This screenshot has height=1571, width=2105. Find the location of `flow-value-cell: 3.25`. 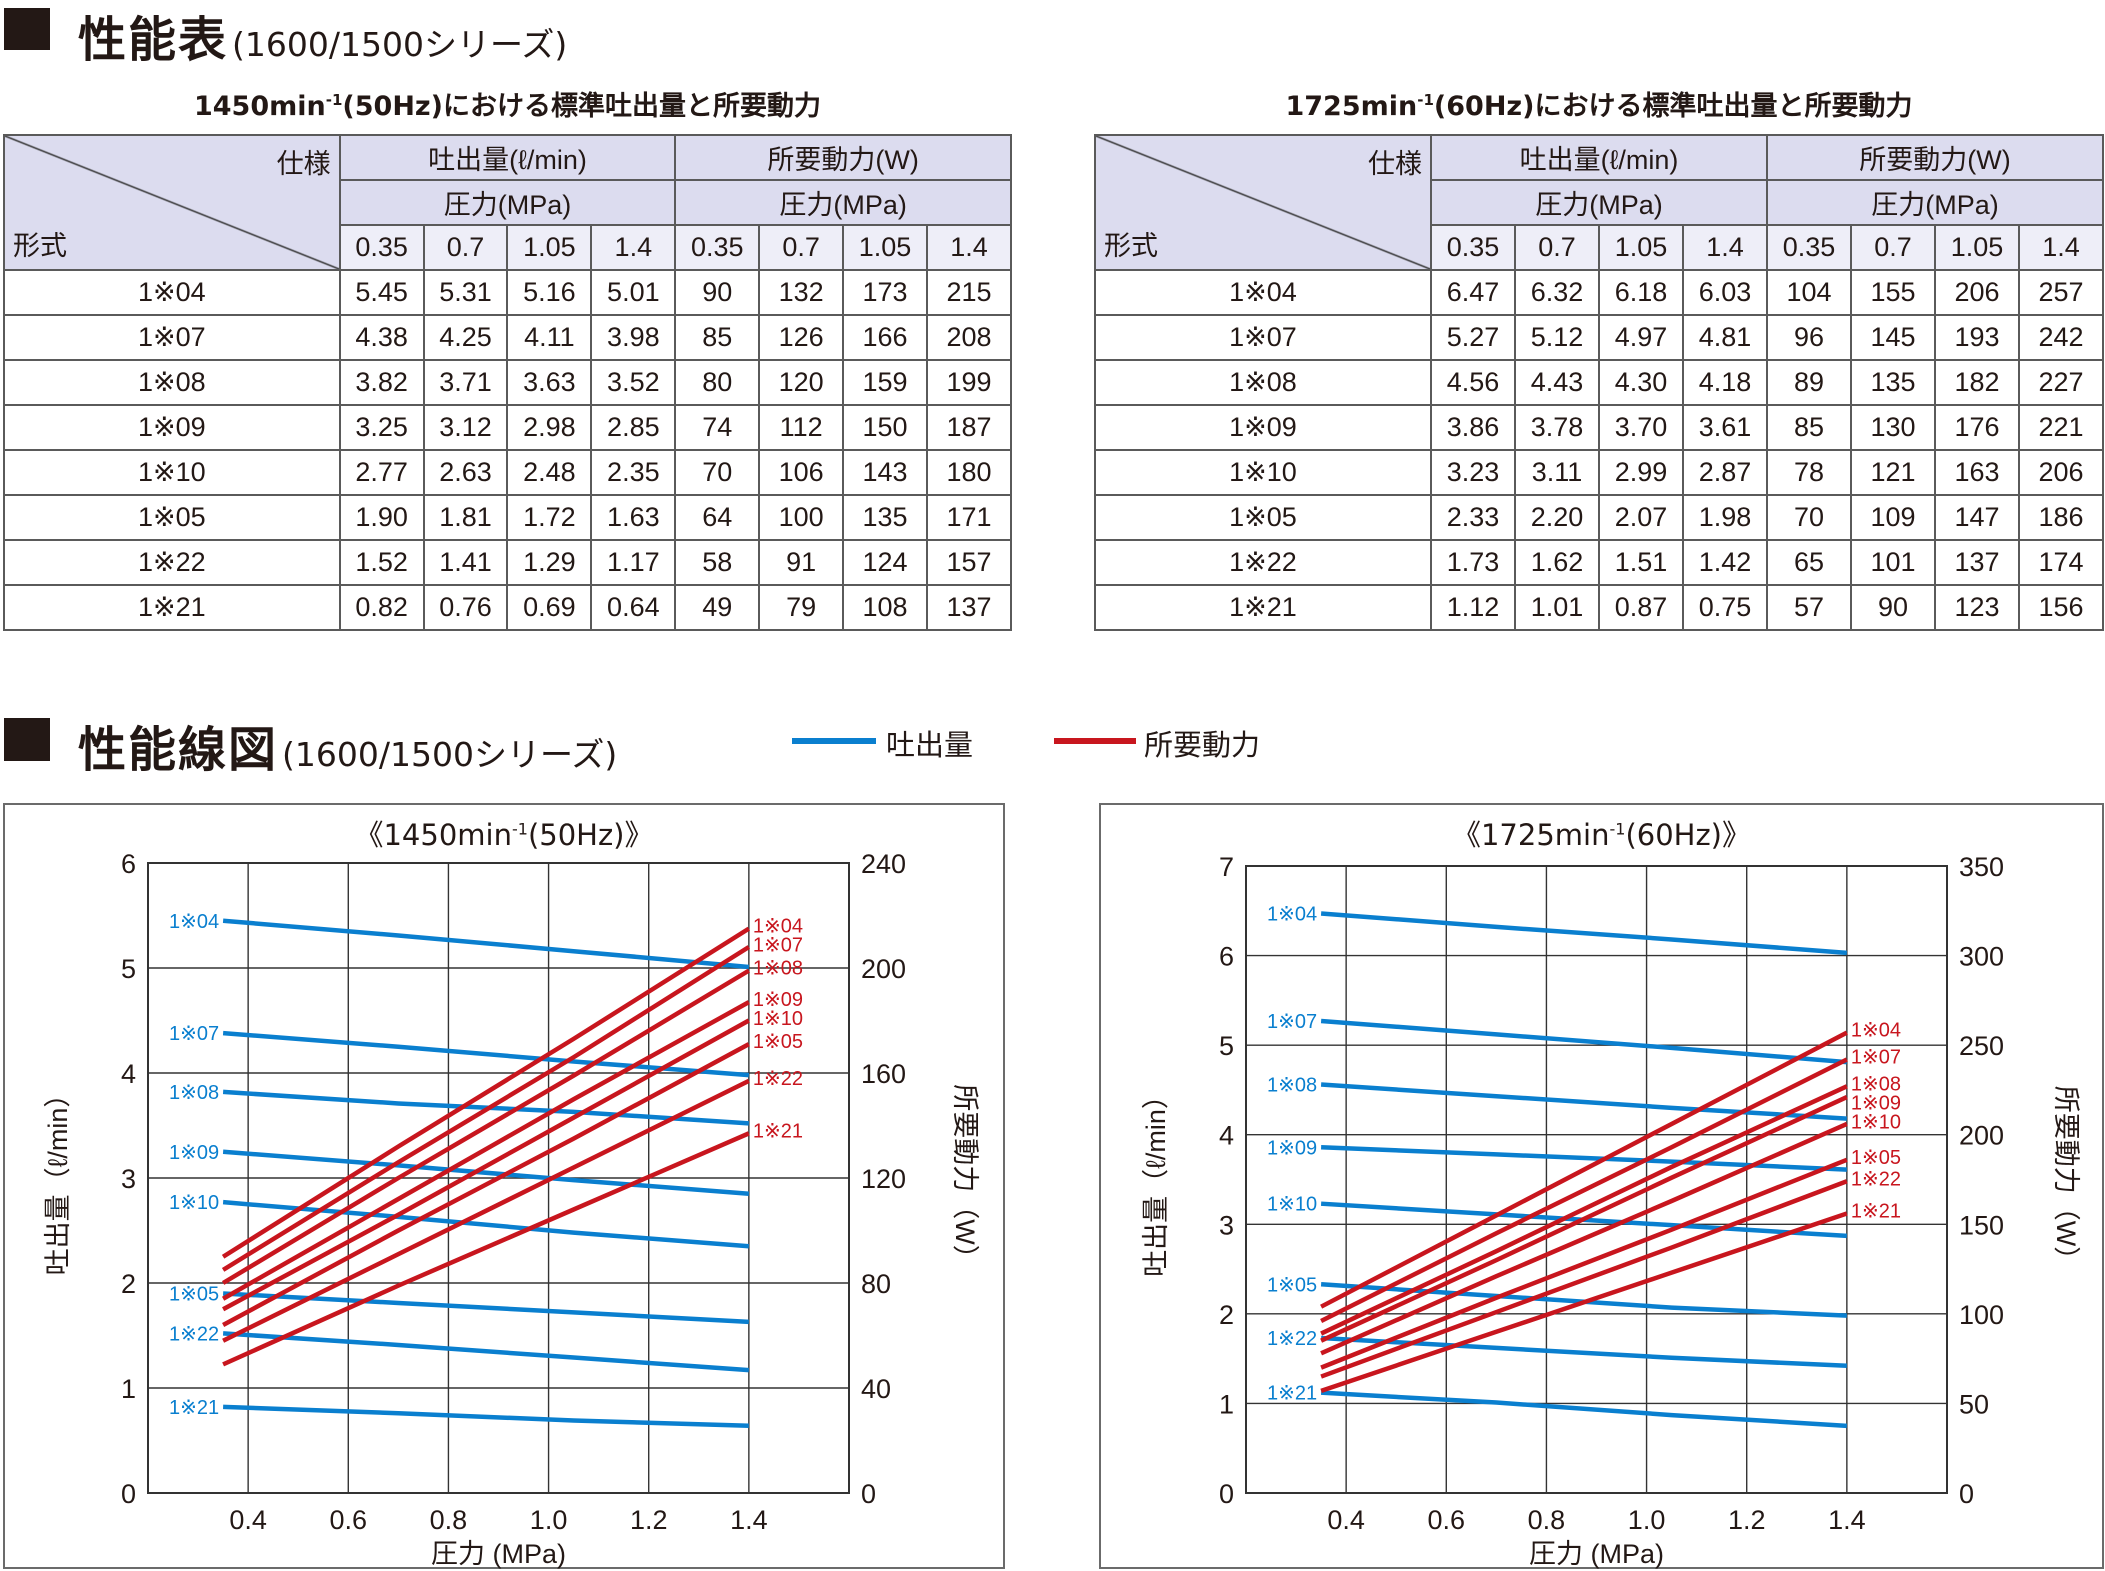

flow-value-cell: 3.25 is located at coordinates (381, 427).